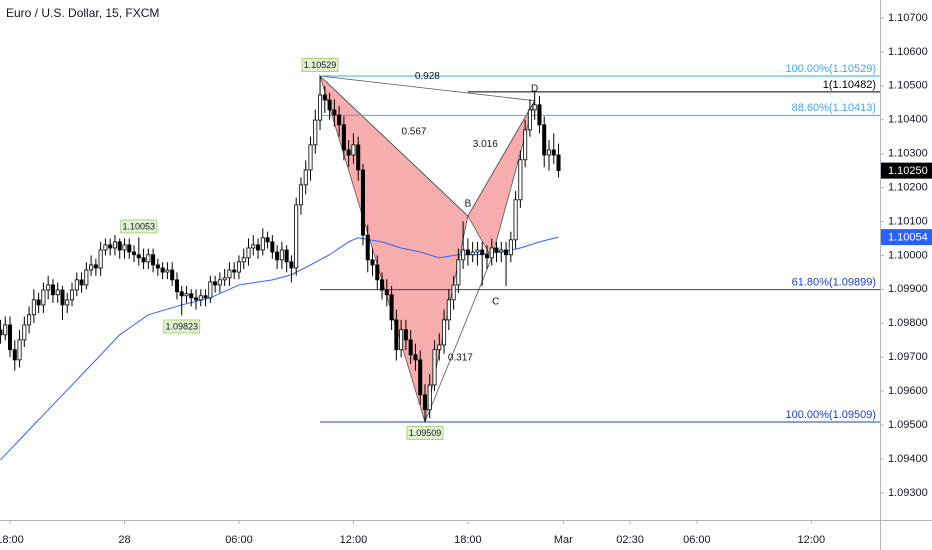  I want to click on last-price-label-box, so click(906, 170).